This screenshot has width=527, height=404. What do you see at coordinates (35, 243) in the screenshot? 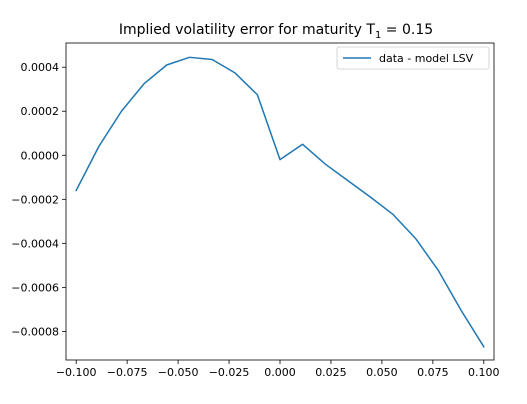
I see `y-tick-label: −0.0004` at bounding box center [35, 243].